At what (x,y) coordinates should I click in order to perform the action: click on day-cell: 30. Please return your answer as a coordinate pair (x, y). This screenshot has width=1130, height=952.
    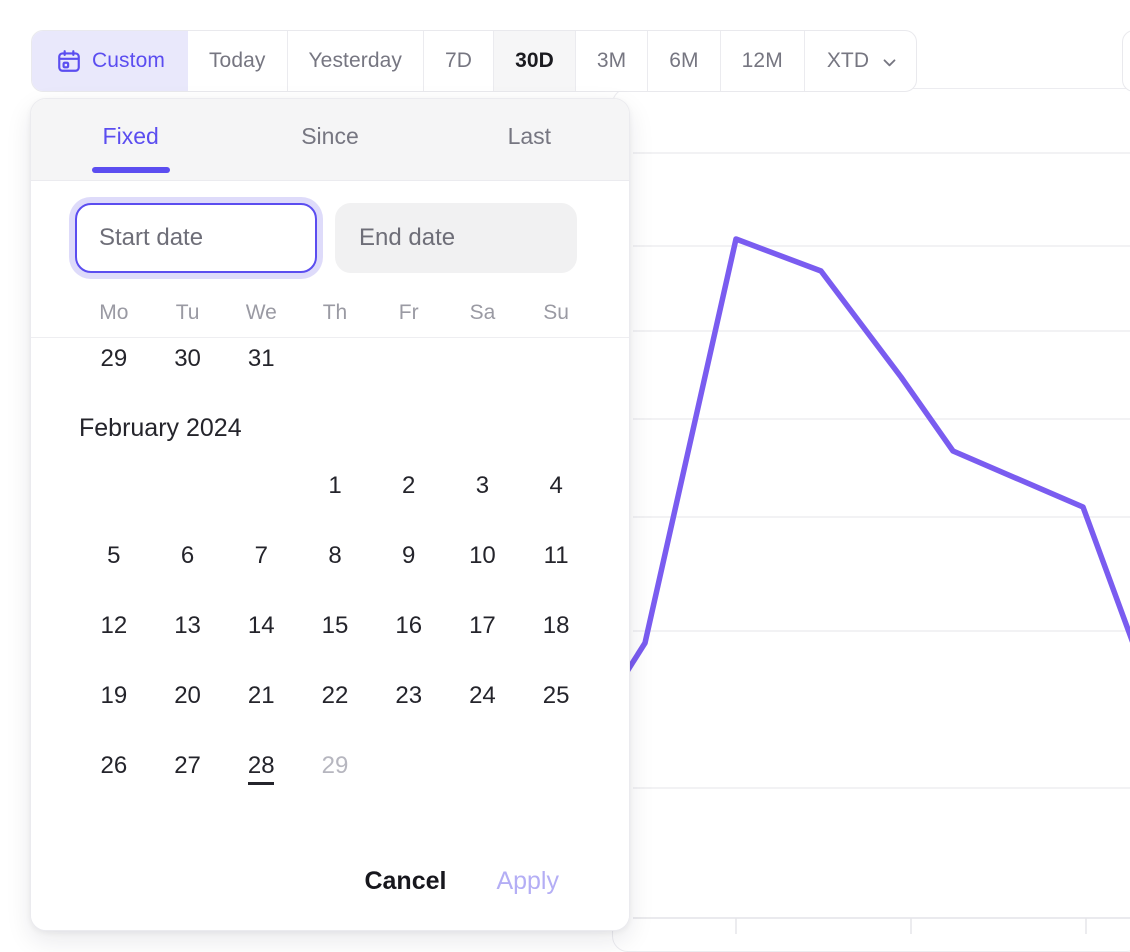
    Looking at the image, I should click on (187, 358).